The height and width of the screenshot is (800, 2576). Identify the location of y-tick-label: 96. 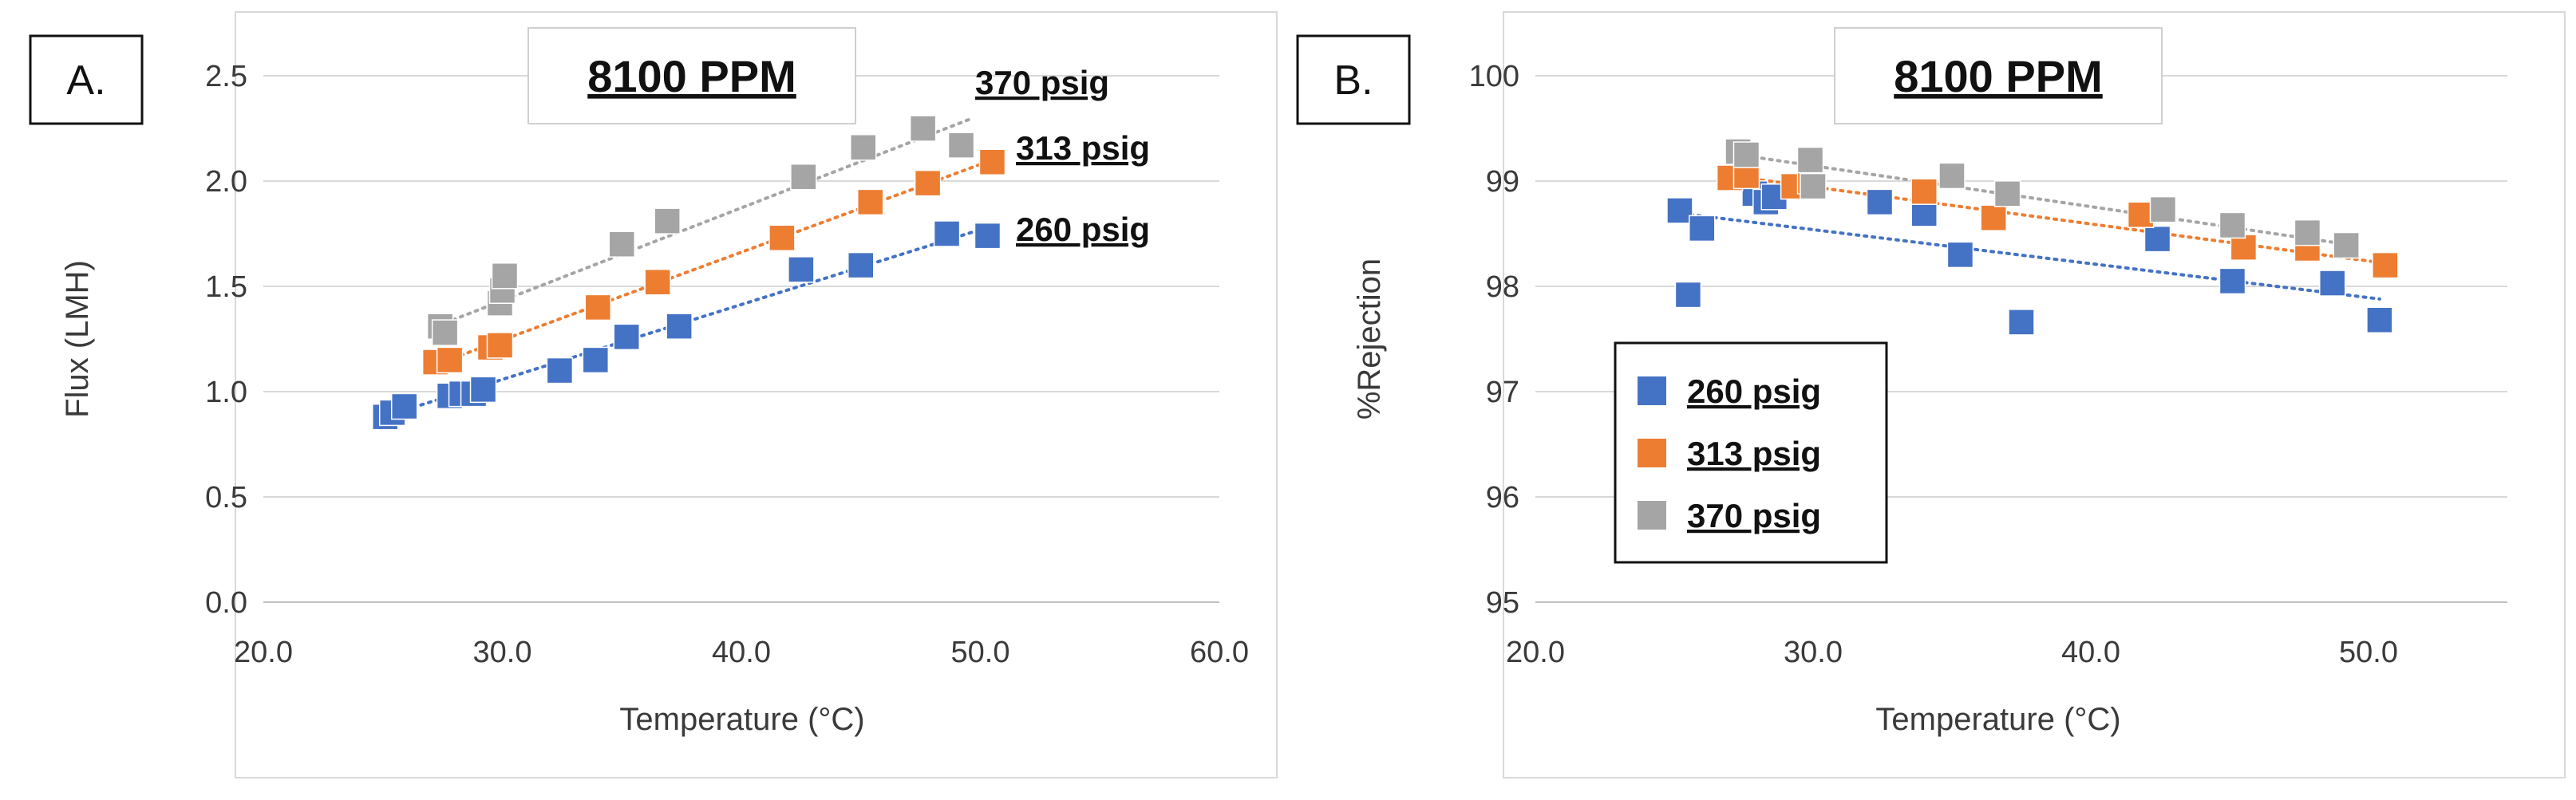
(1502, 497).